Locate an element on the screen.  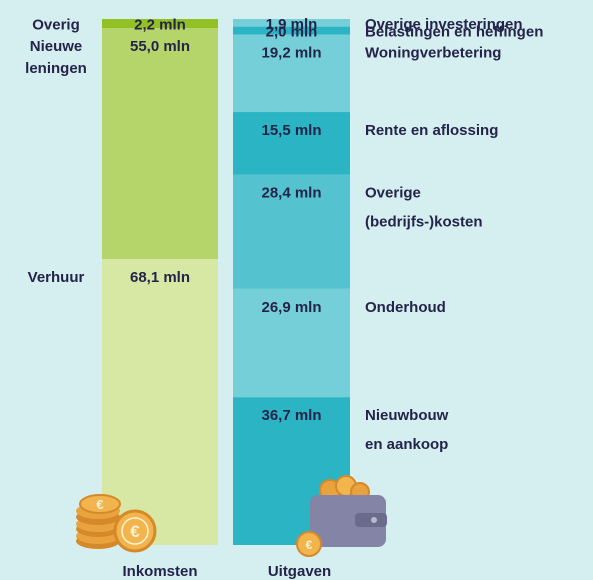
uitgaven-value-label-4: 28,4 mln is located at coordinates (291, 192).